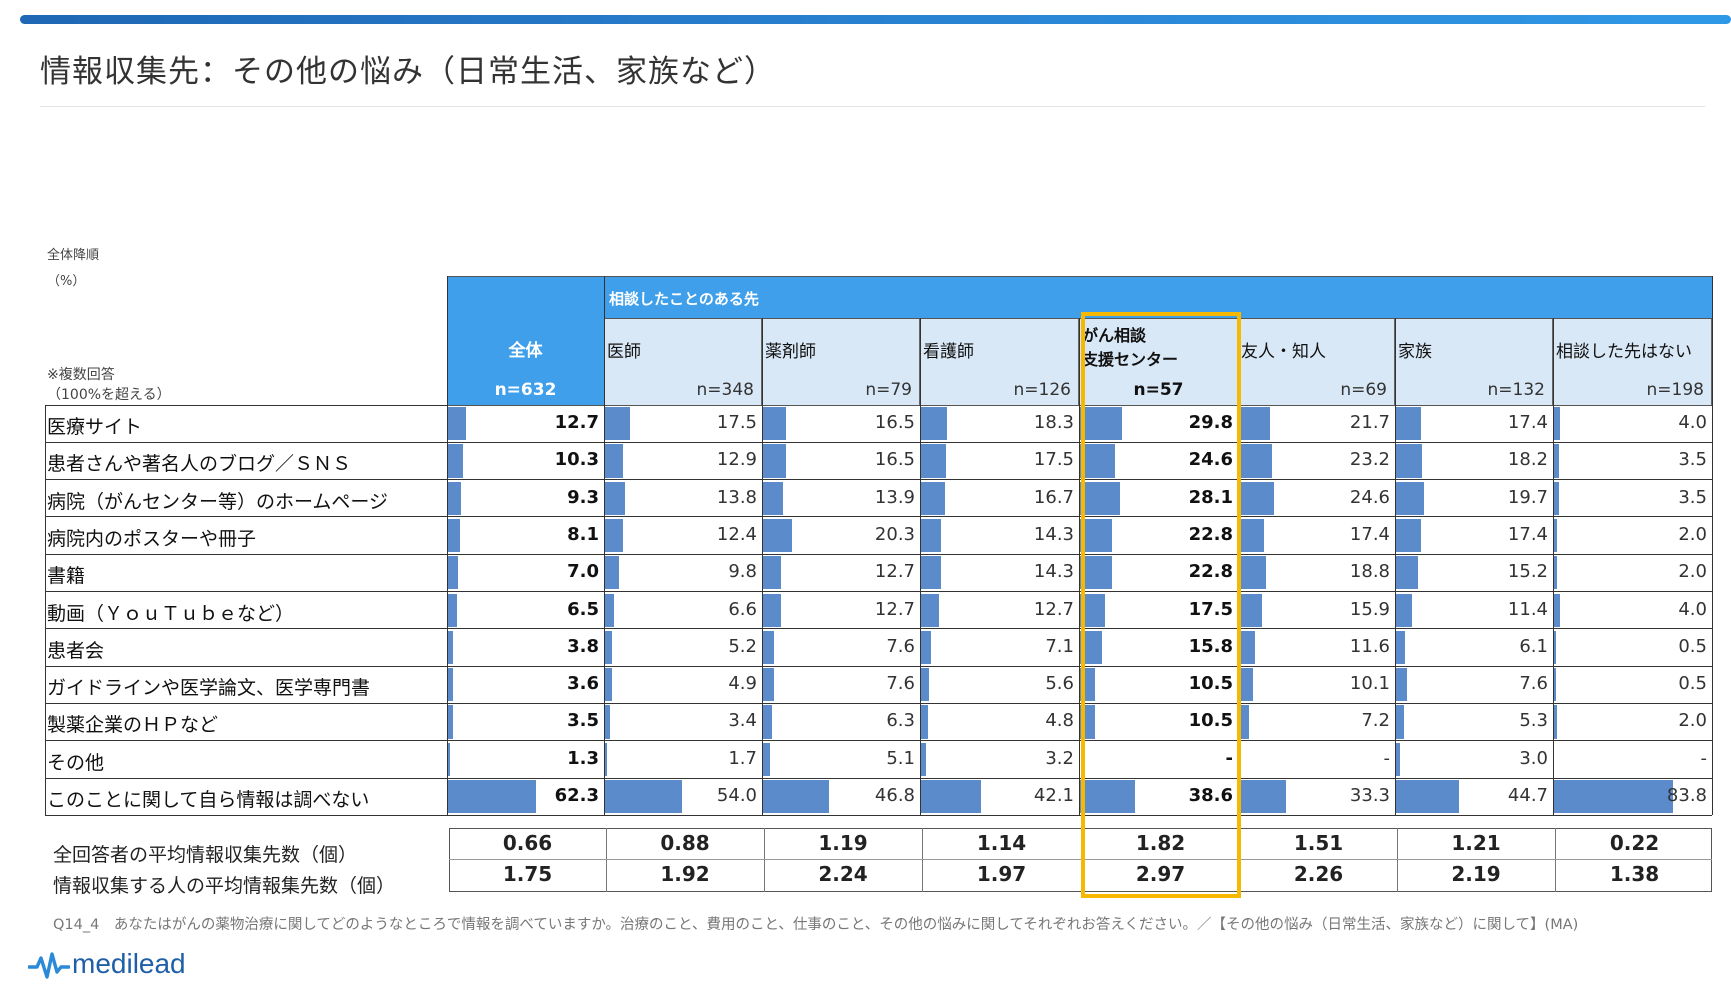  I want to click on cell-value: 5.2, so click(742, 646).